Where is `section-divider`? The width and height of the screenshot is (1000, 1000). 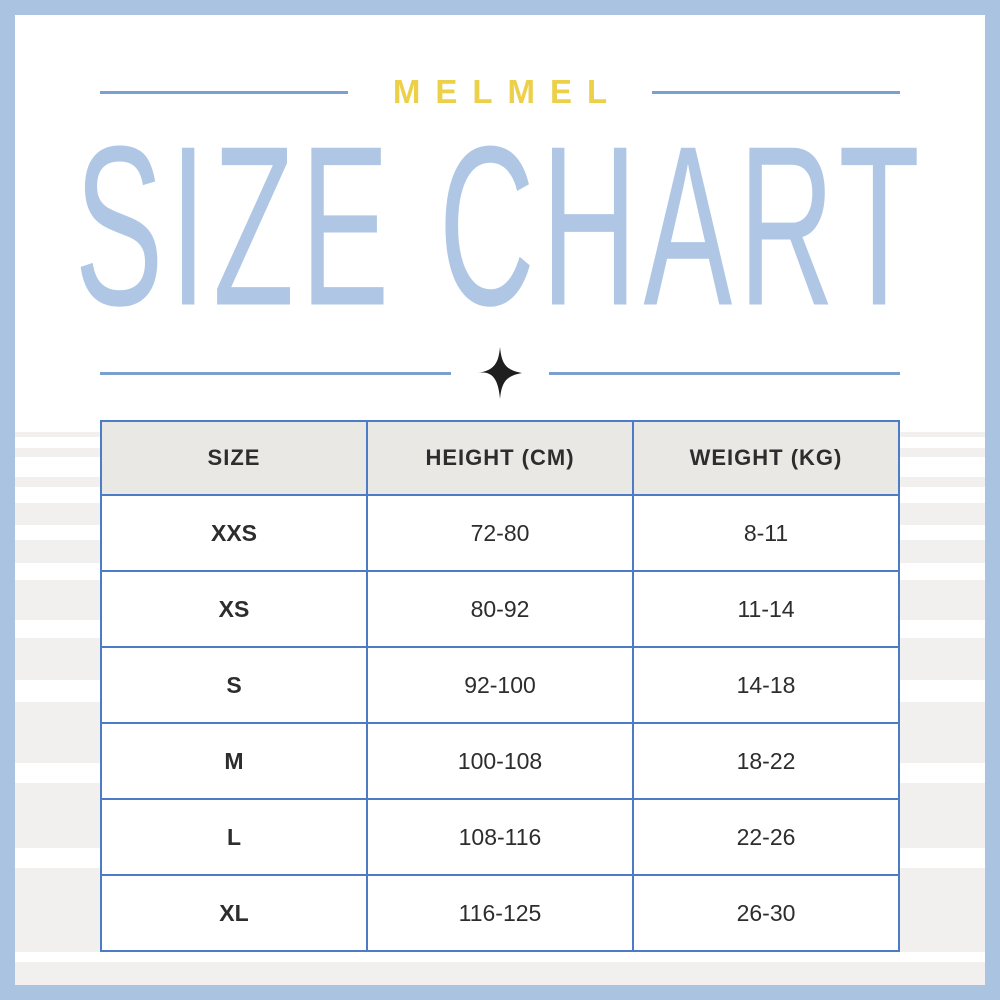
section-divider is located at coordinates (500, 373).